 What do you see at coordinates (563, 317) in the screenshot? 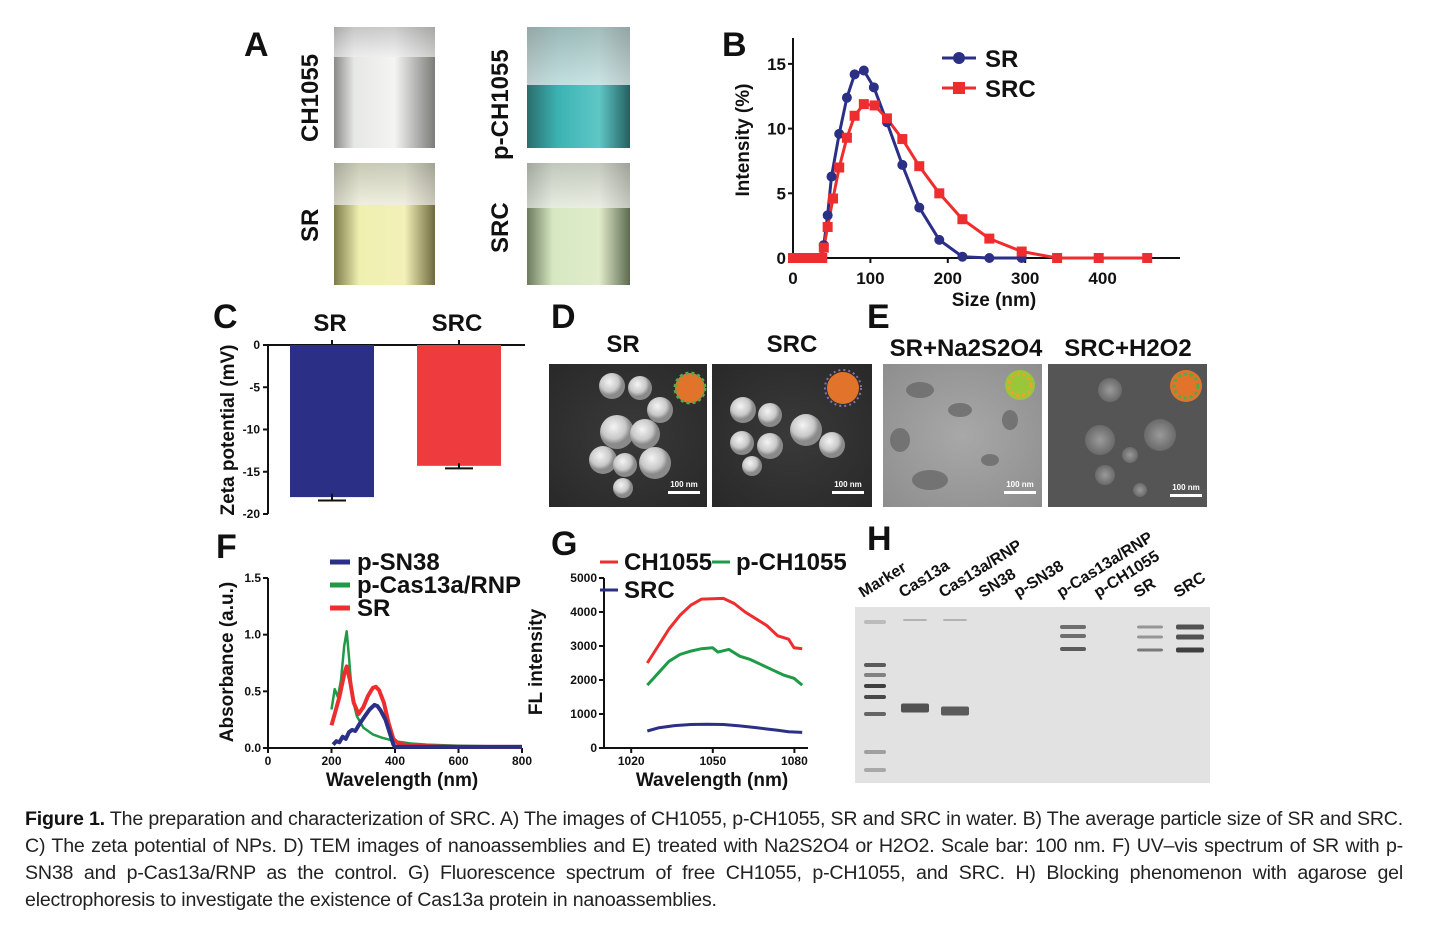
I see `panel-label-d: D` at bounding box center [563, 317].